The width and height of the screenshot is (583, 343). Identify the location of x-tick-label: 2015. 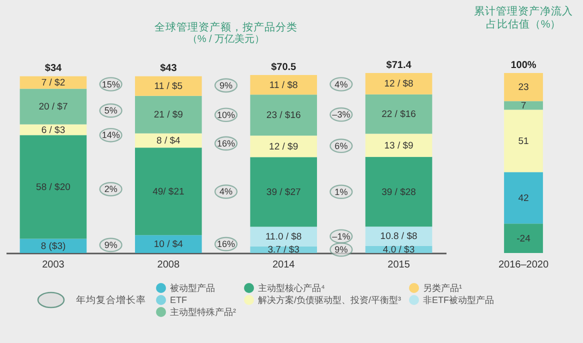
(399, 265).